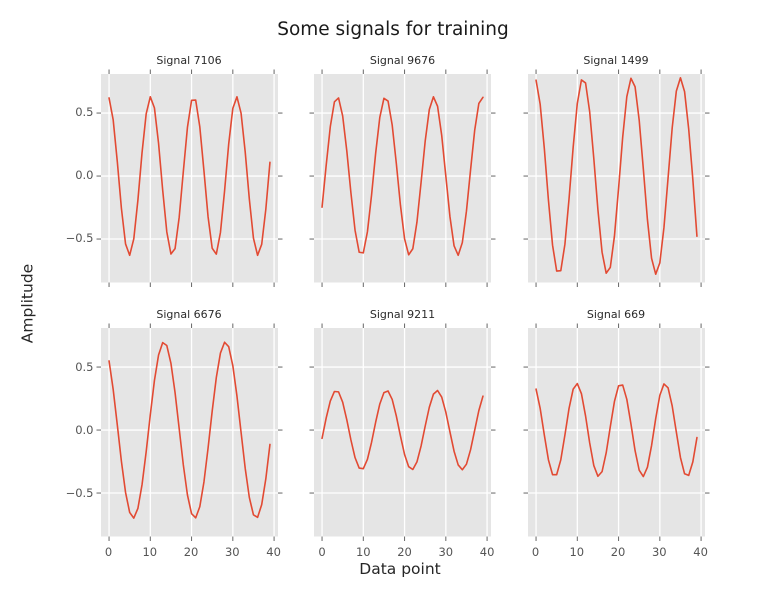 The image size is (772, 605). What do you see at coordinates (189, 60) in the screenshot?
I see `subplot-title: Signal 7106` at bounding box center [189, 60].